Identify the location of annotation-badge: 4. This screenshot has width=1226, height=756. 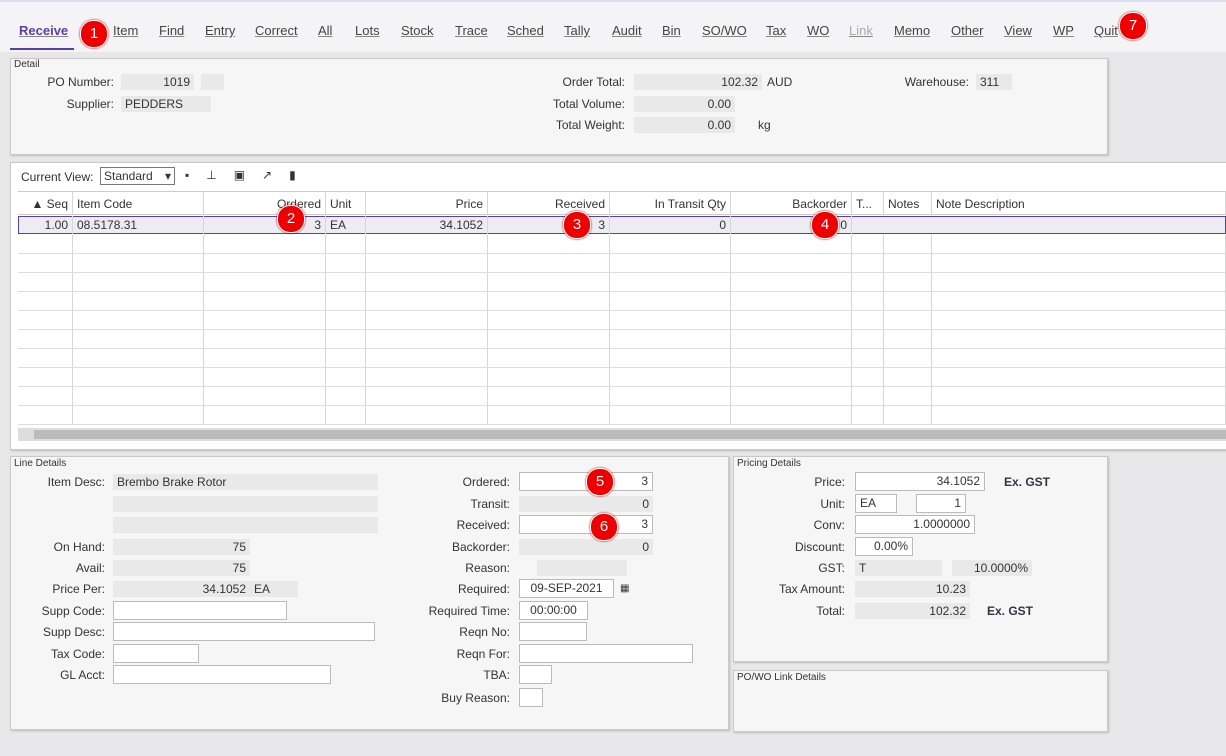
(825, 225).